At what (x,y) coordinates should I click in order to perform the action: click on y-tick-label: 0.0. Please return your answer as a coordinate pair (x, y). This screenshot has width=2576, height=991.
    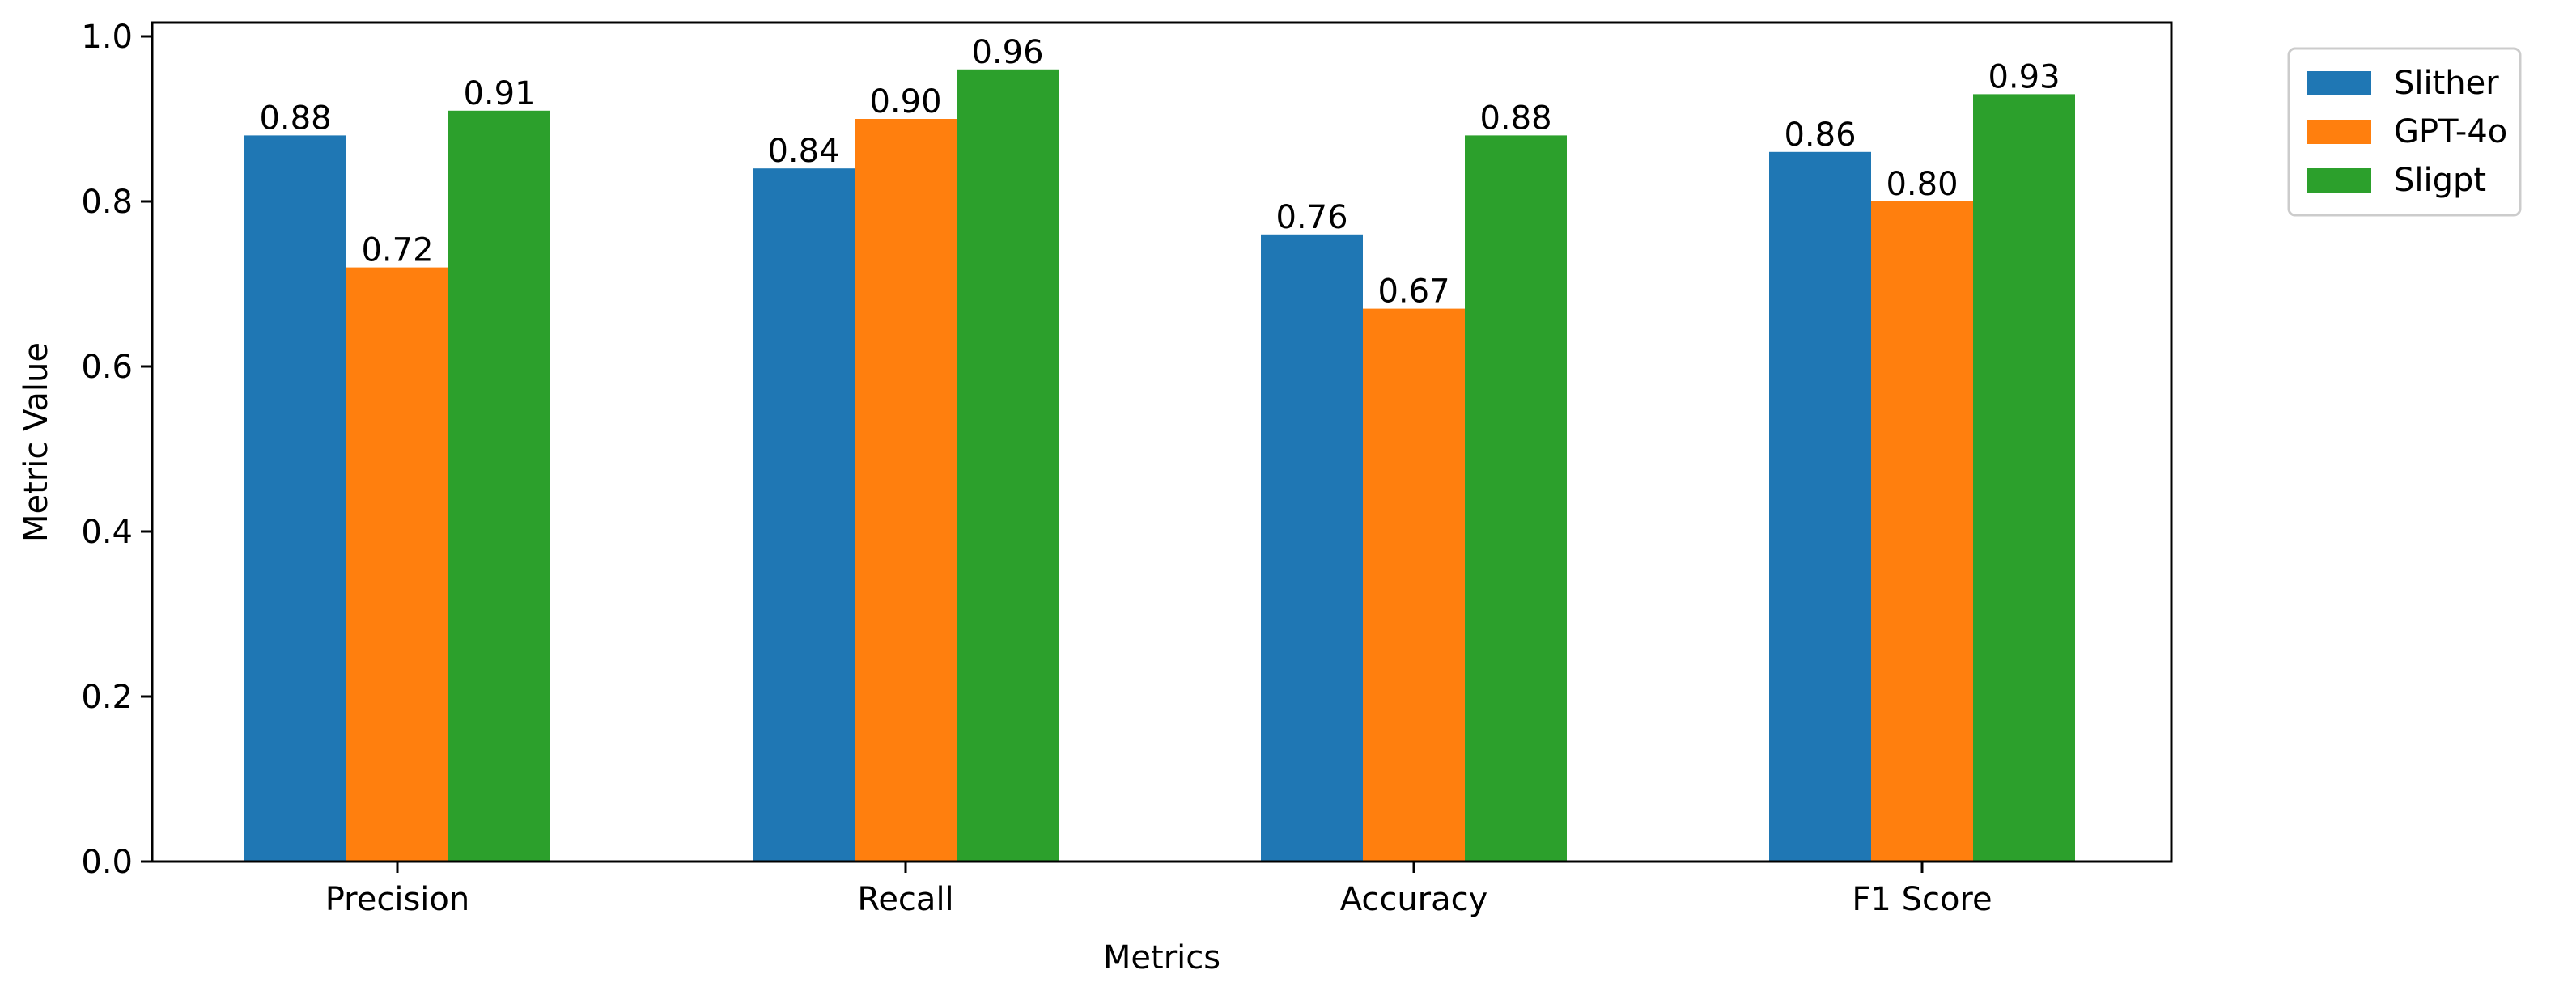
    Looking at the image, I should click on (107, 862).